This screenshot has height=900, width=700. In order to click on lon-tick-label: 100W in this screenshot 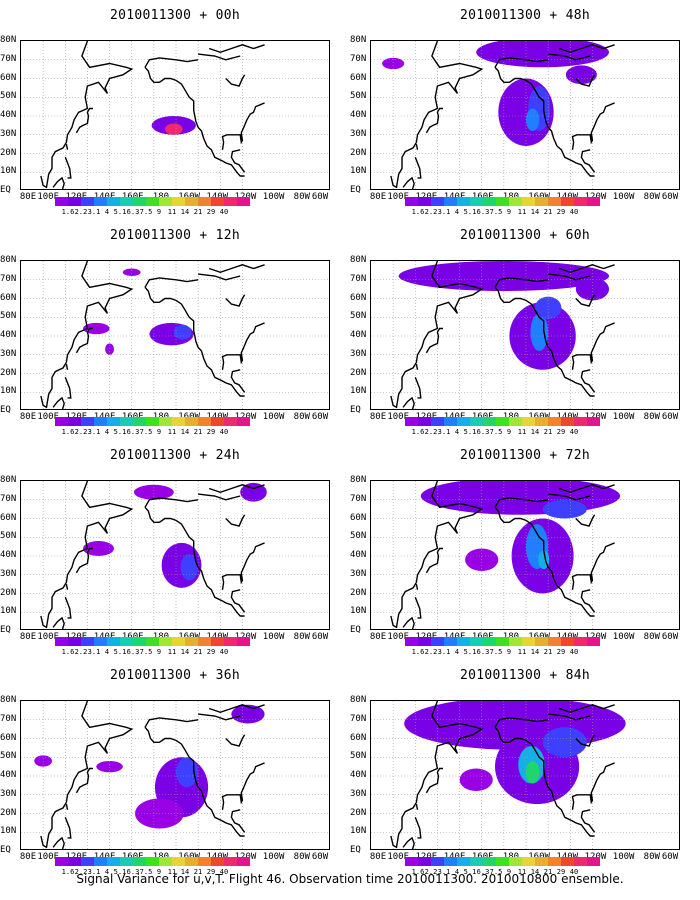, I will do `click(623, 417)`.